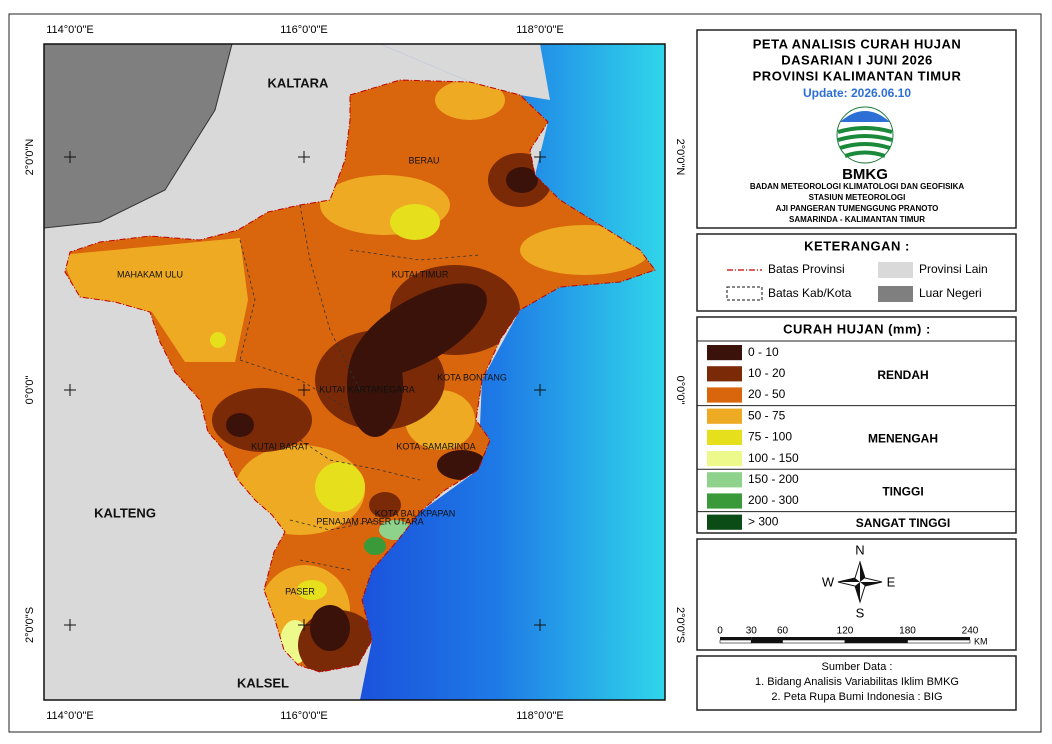 Image resolution: width=1052 pixels, height=744 pixels. Describe the element at coordinates (857, 43) in the screenshot. I see `title-line: PETA ANALISIS CURAH HUJAN` at that location.